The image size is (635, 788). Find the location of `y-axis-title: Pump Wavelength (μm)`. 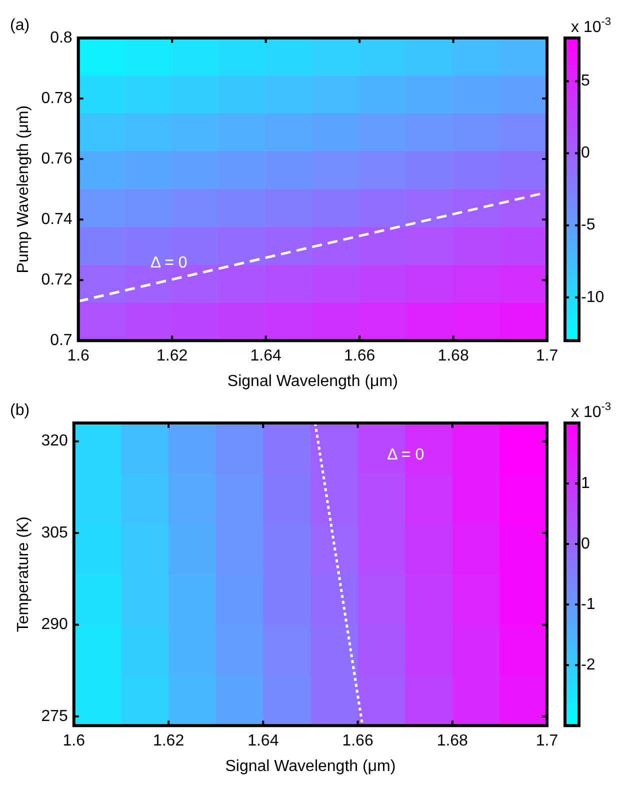

y-axis-title: Pump Wavelength (μm) is located at coordinates (23, 189).